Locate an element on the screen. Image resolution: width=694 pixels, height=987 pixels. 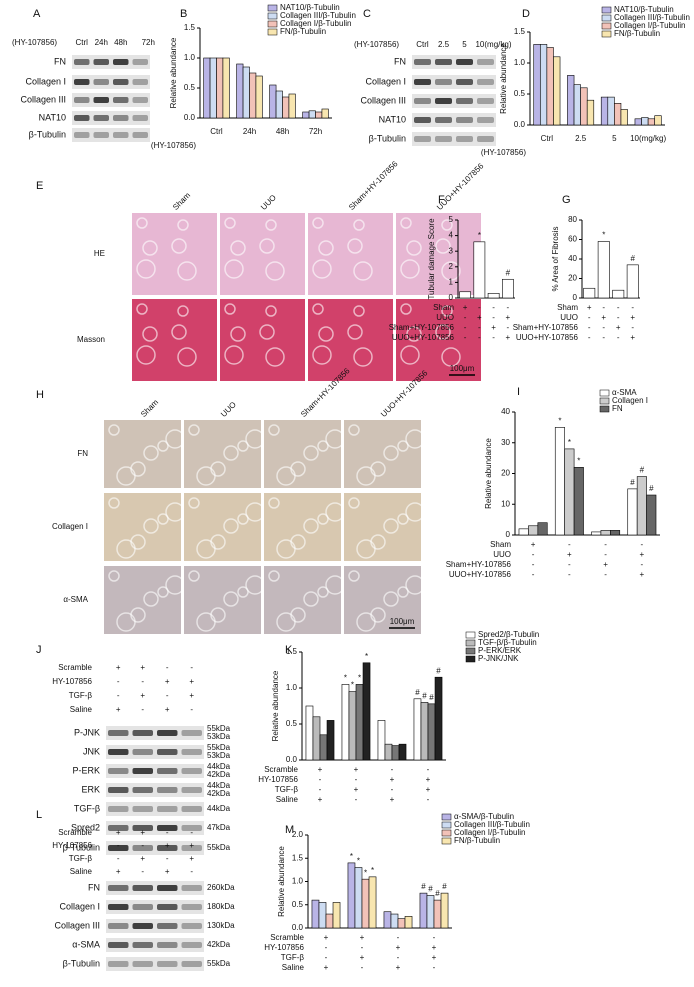
x-axis-label: (HY-107856) is located at coordinates (173, 145).